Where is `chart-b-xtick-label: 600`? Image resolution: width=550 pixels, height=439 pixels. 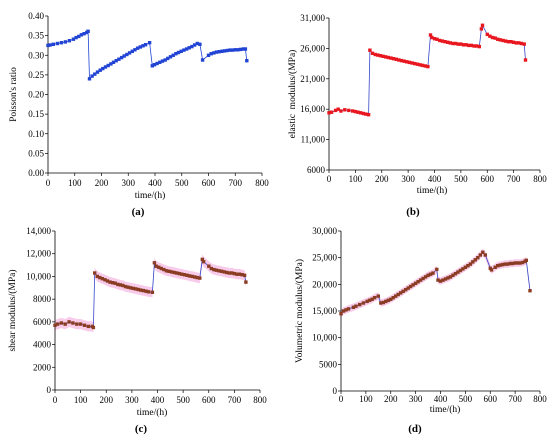
chart-b-xtick-label: 600 is located at coordinates (488, 179).